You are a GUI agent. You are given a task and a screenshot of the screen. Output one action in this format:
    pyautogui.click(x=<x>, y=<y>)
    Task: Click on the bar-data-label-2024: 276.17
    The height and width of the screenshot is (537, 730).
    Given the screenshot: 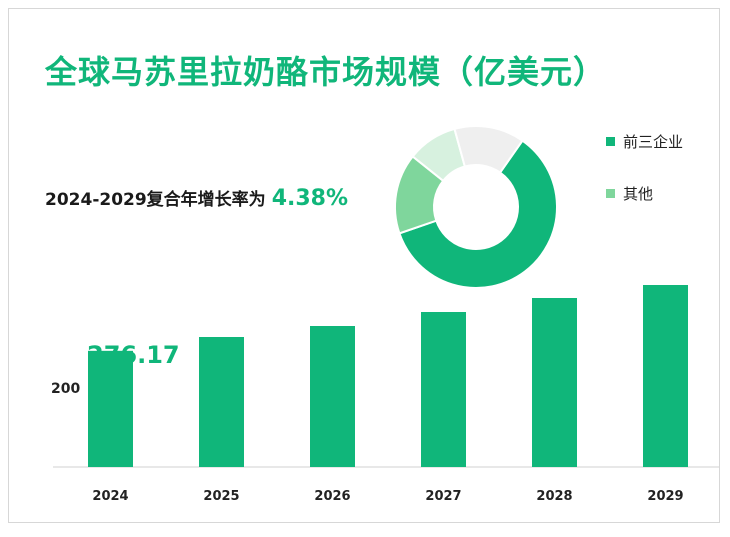 What is the action you would take?
    pyautogui.click(x=133, y=355)
    